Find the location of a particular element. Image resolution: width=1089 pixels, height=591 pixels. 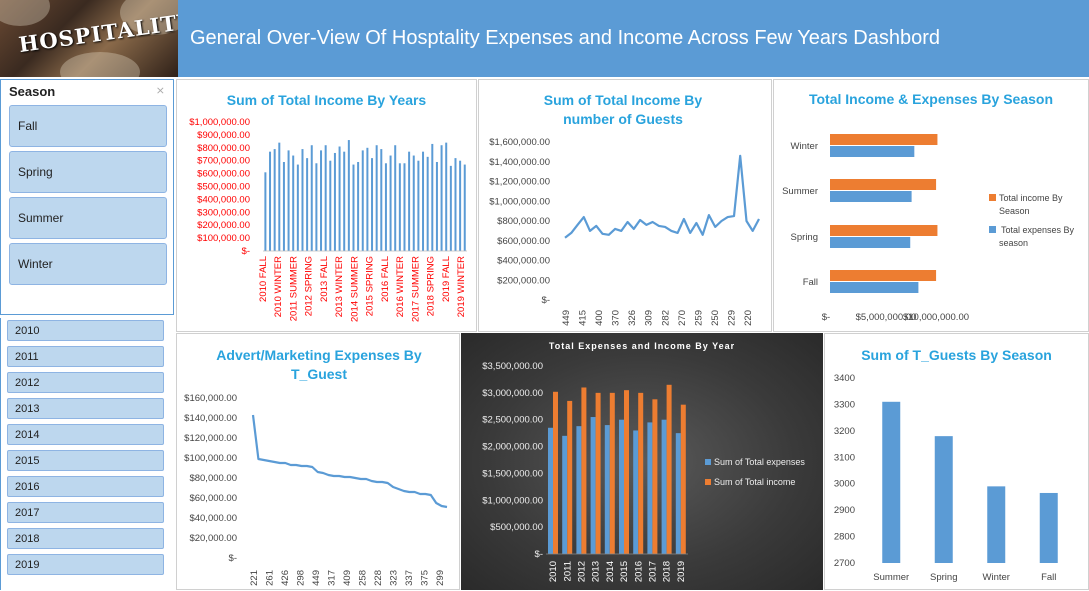

x-tick-label: 2010 WINTER is located at coordinates (278, 286).